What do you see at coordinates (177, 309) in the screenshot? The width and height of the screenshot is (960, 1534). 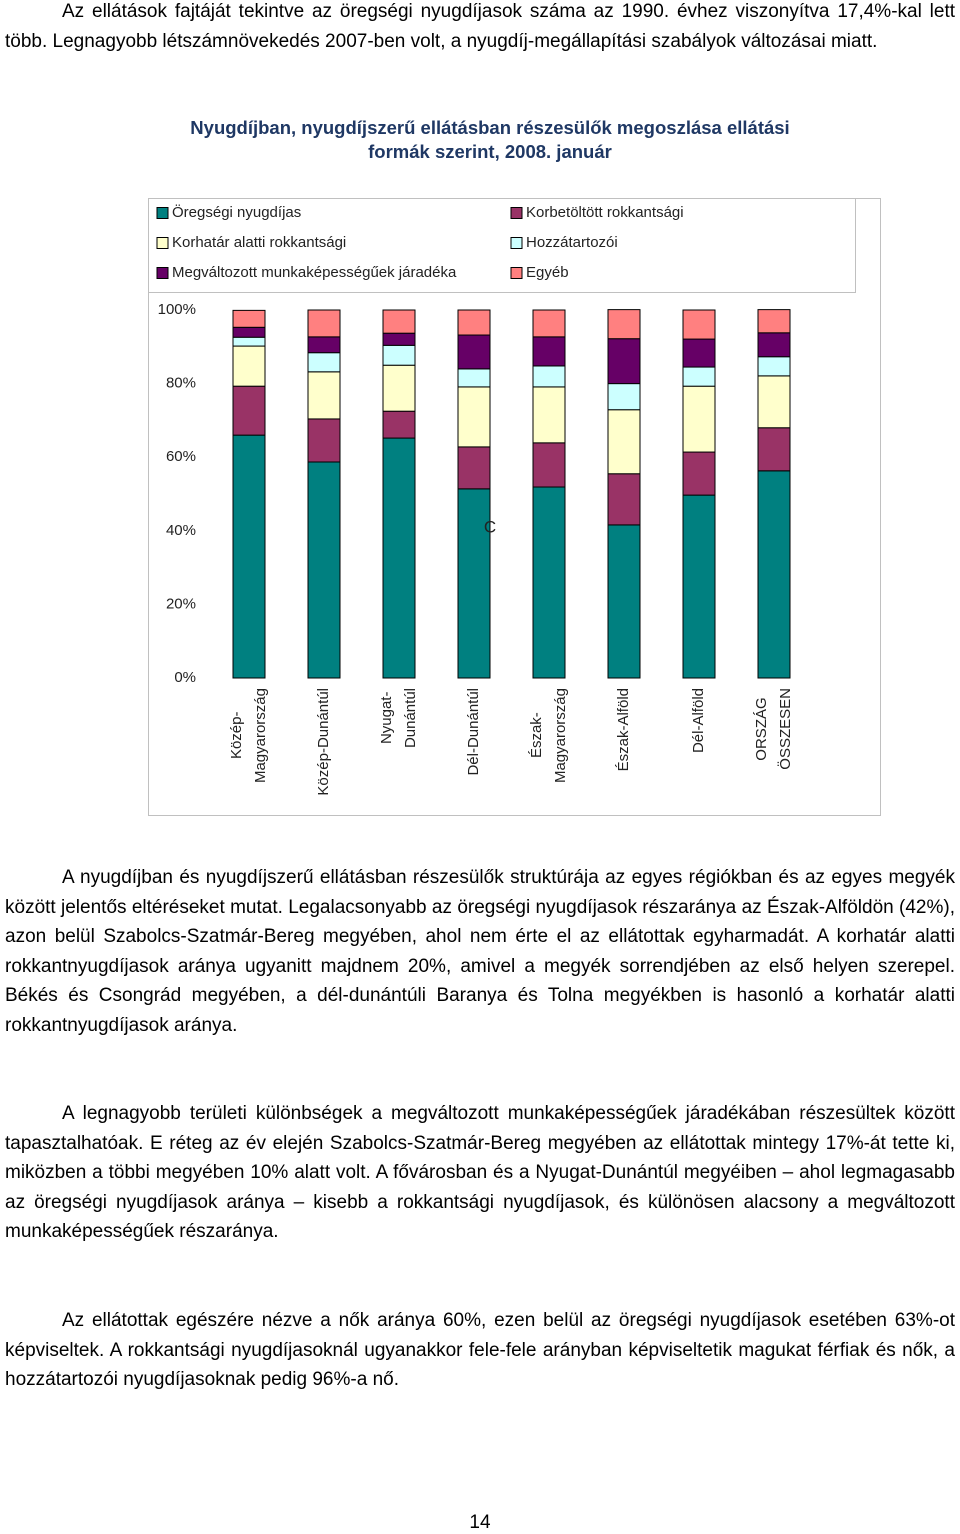 I see `y-tick-label: 100%` at bounding box center [177, 309].